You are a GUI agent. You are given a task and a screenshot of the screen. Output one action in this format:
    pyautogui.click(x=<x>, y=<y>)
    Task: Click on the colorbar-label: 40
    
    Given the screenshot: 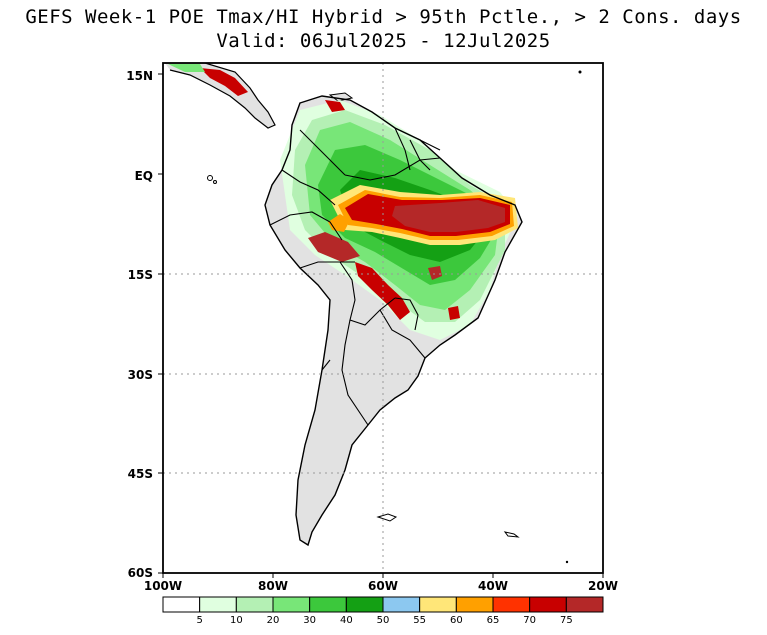 What is the action you would take?
    pyautogui.click(x=346, y=620)
    